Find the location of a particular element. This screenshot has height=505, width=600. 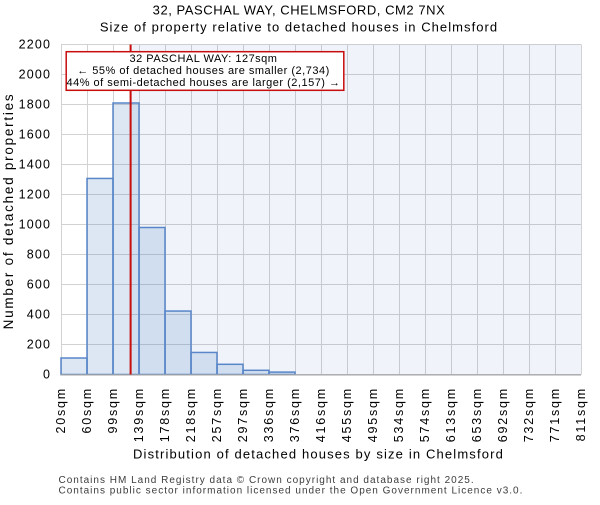

svg-text: 811sqm is located at coordinates (581, 414).